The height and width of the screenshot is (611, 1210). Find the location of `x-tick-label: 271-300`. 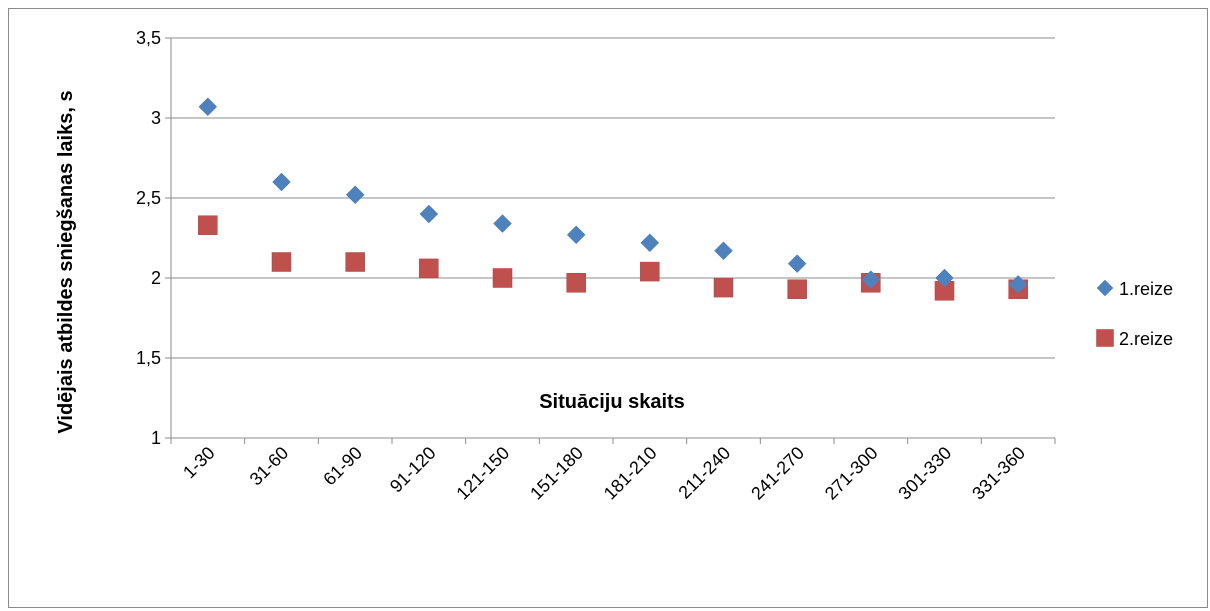

x-tick-label: 271-300 is located at coordinates (851, 473).